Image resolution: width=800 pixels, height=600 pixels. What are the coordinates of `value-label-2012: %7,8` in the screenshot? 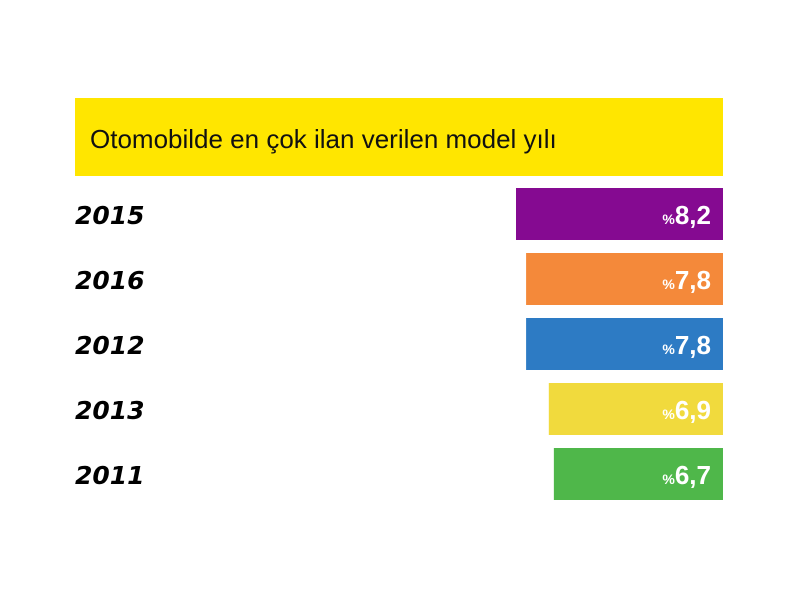 It's located at (686, 345).